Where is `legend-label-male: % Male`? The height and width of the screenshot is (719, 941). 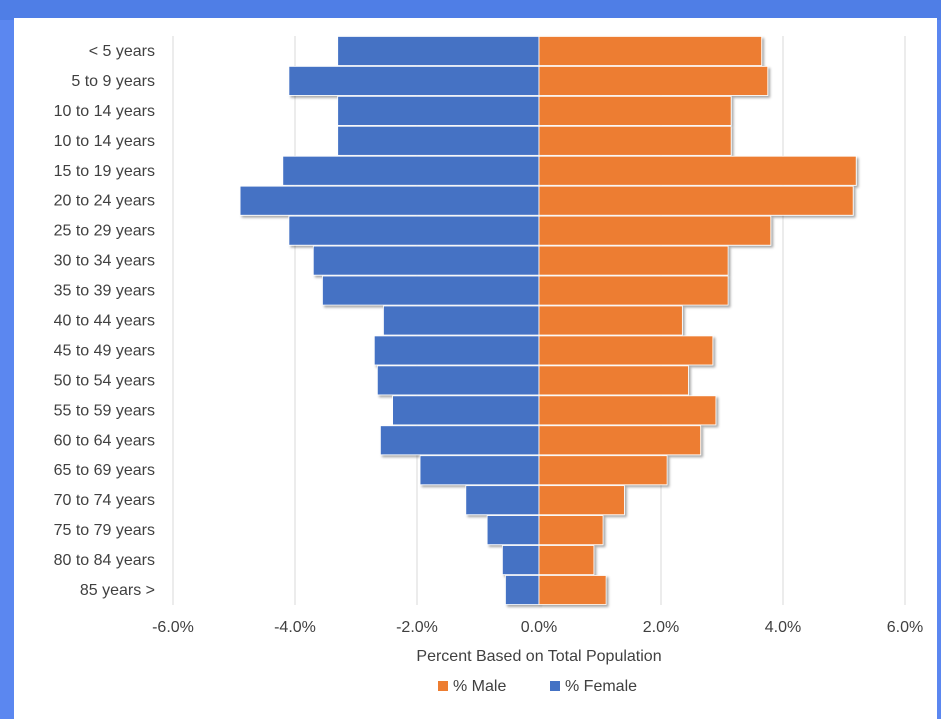
legend-label-male: % Male is located at coordinates (479, 686).